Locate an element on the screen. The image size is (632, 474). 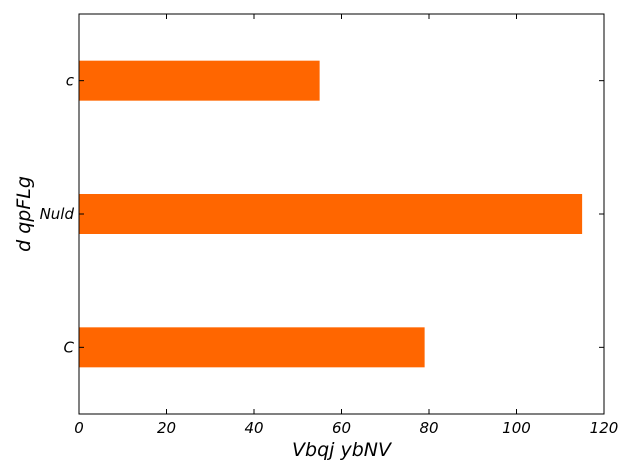
x-tick-label: 80 is located at coordinates (428, 428).